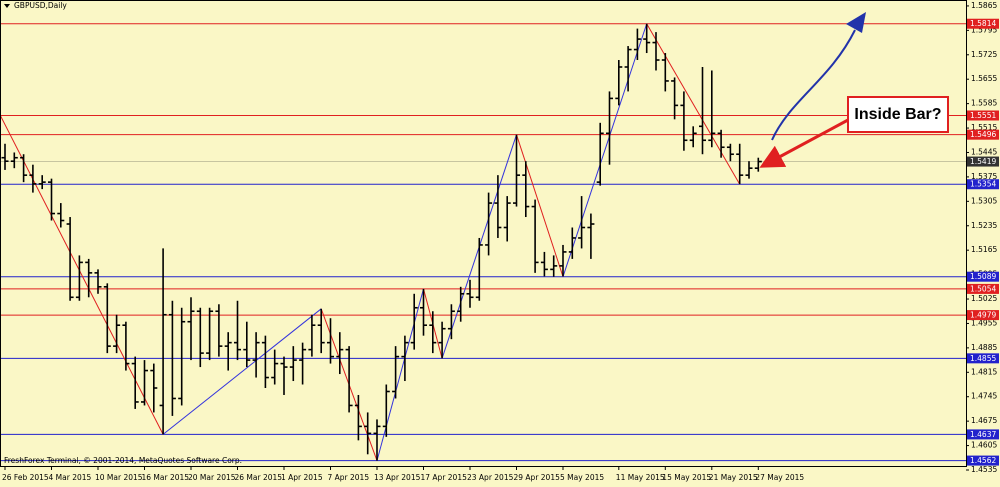 This screenshot has width=1000, height=487. I want to click on level-label: 1.5089, so click(983, 276).